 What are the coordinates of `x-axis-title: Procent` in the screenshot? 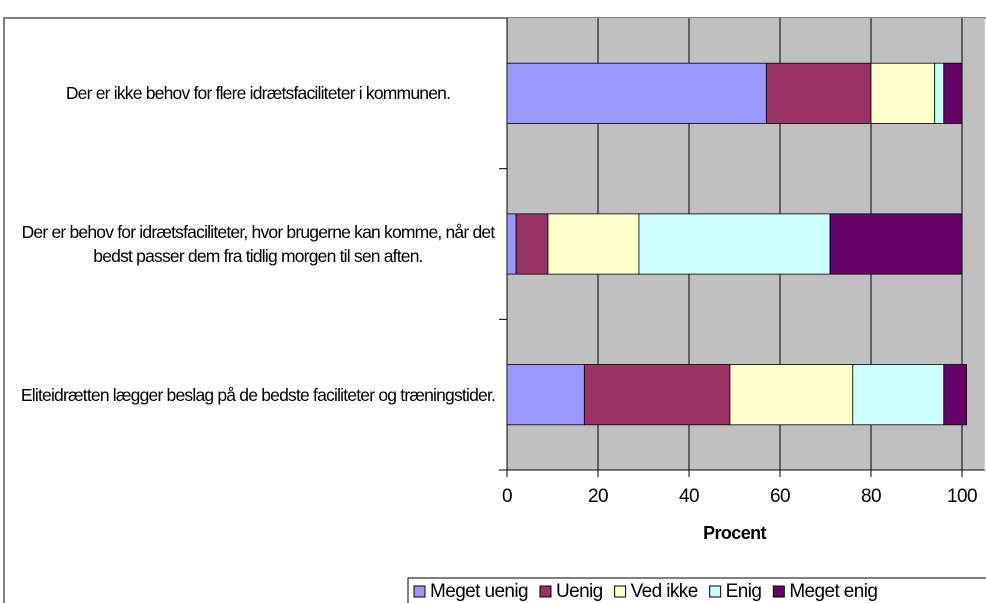 It's located at (734, 533).